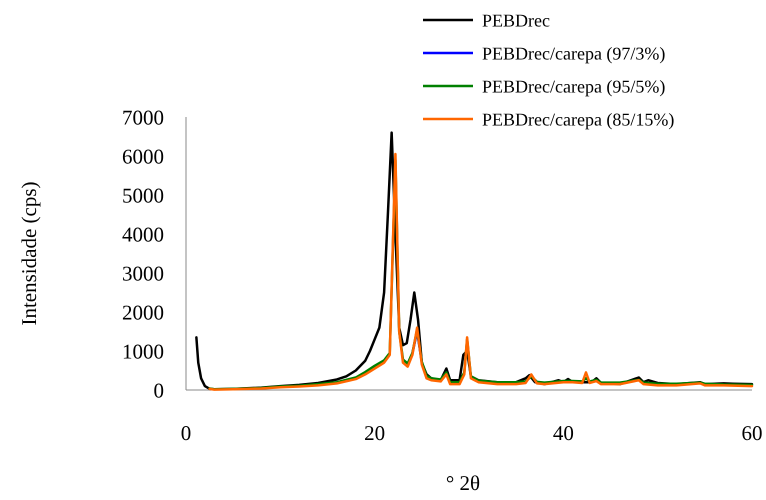 The image size is (766, 500). Describe the element at coordinates (143, 273) in the screenshot. I see `y-tick-label: 3000` at that location.